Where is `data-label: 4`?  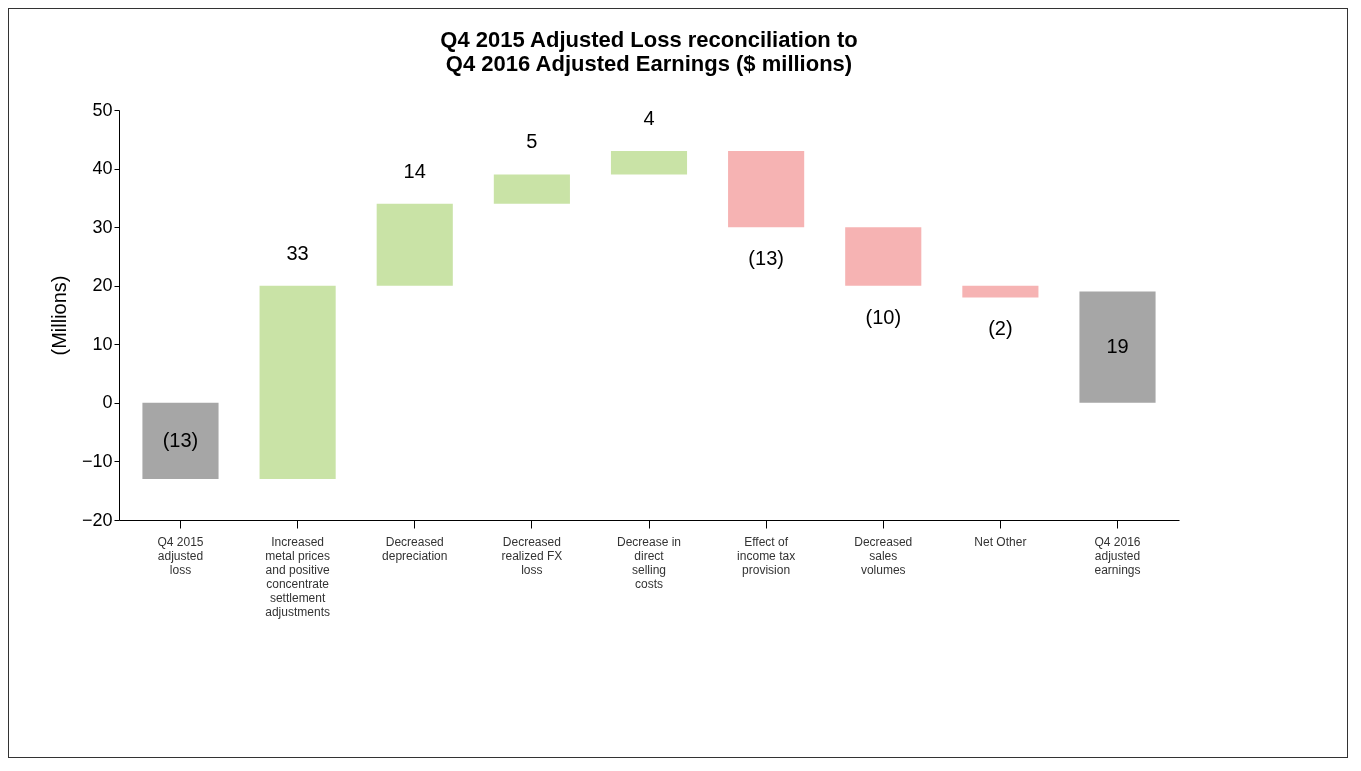 data-label: 4 is located at coordinates (649, 118).